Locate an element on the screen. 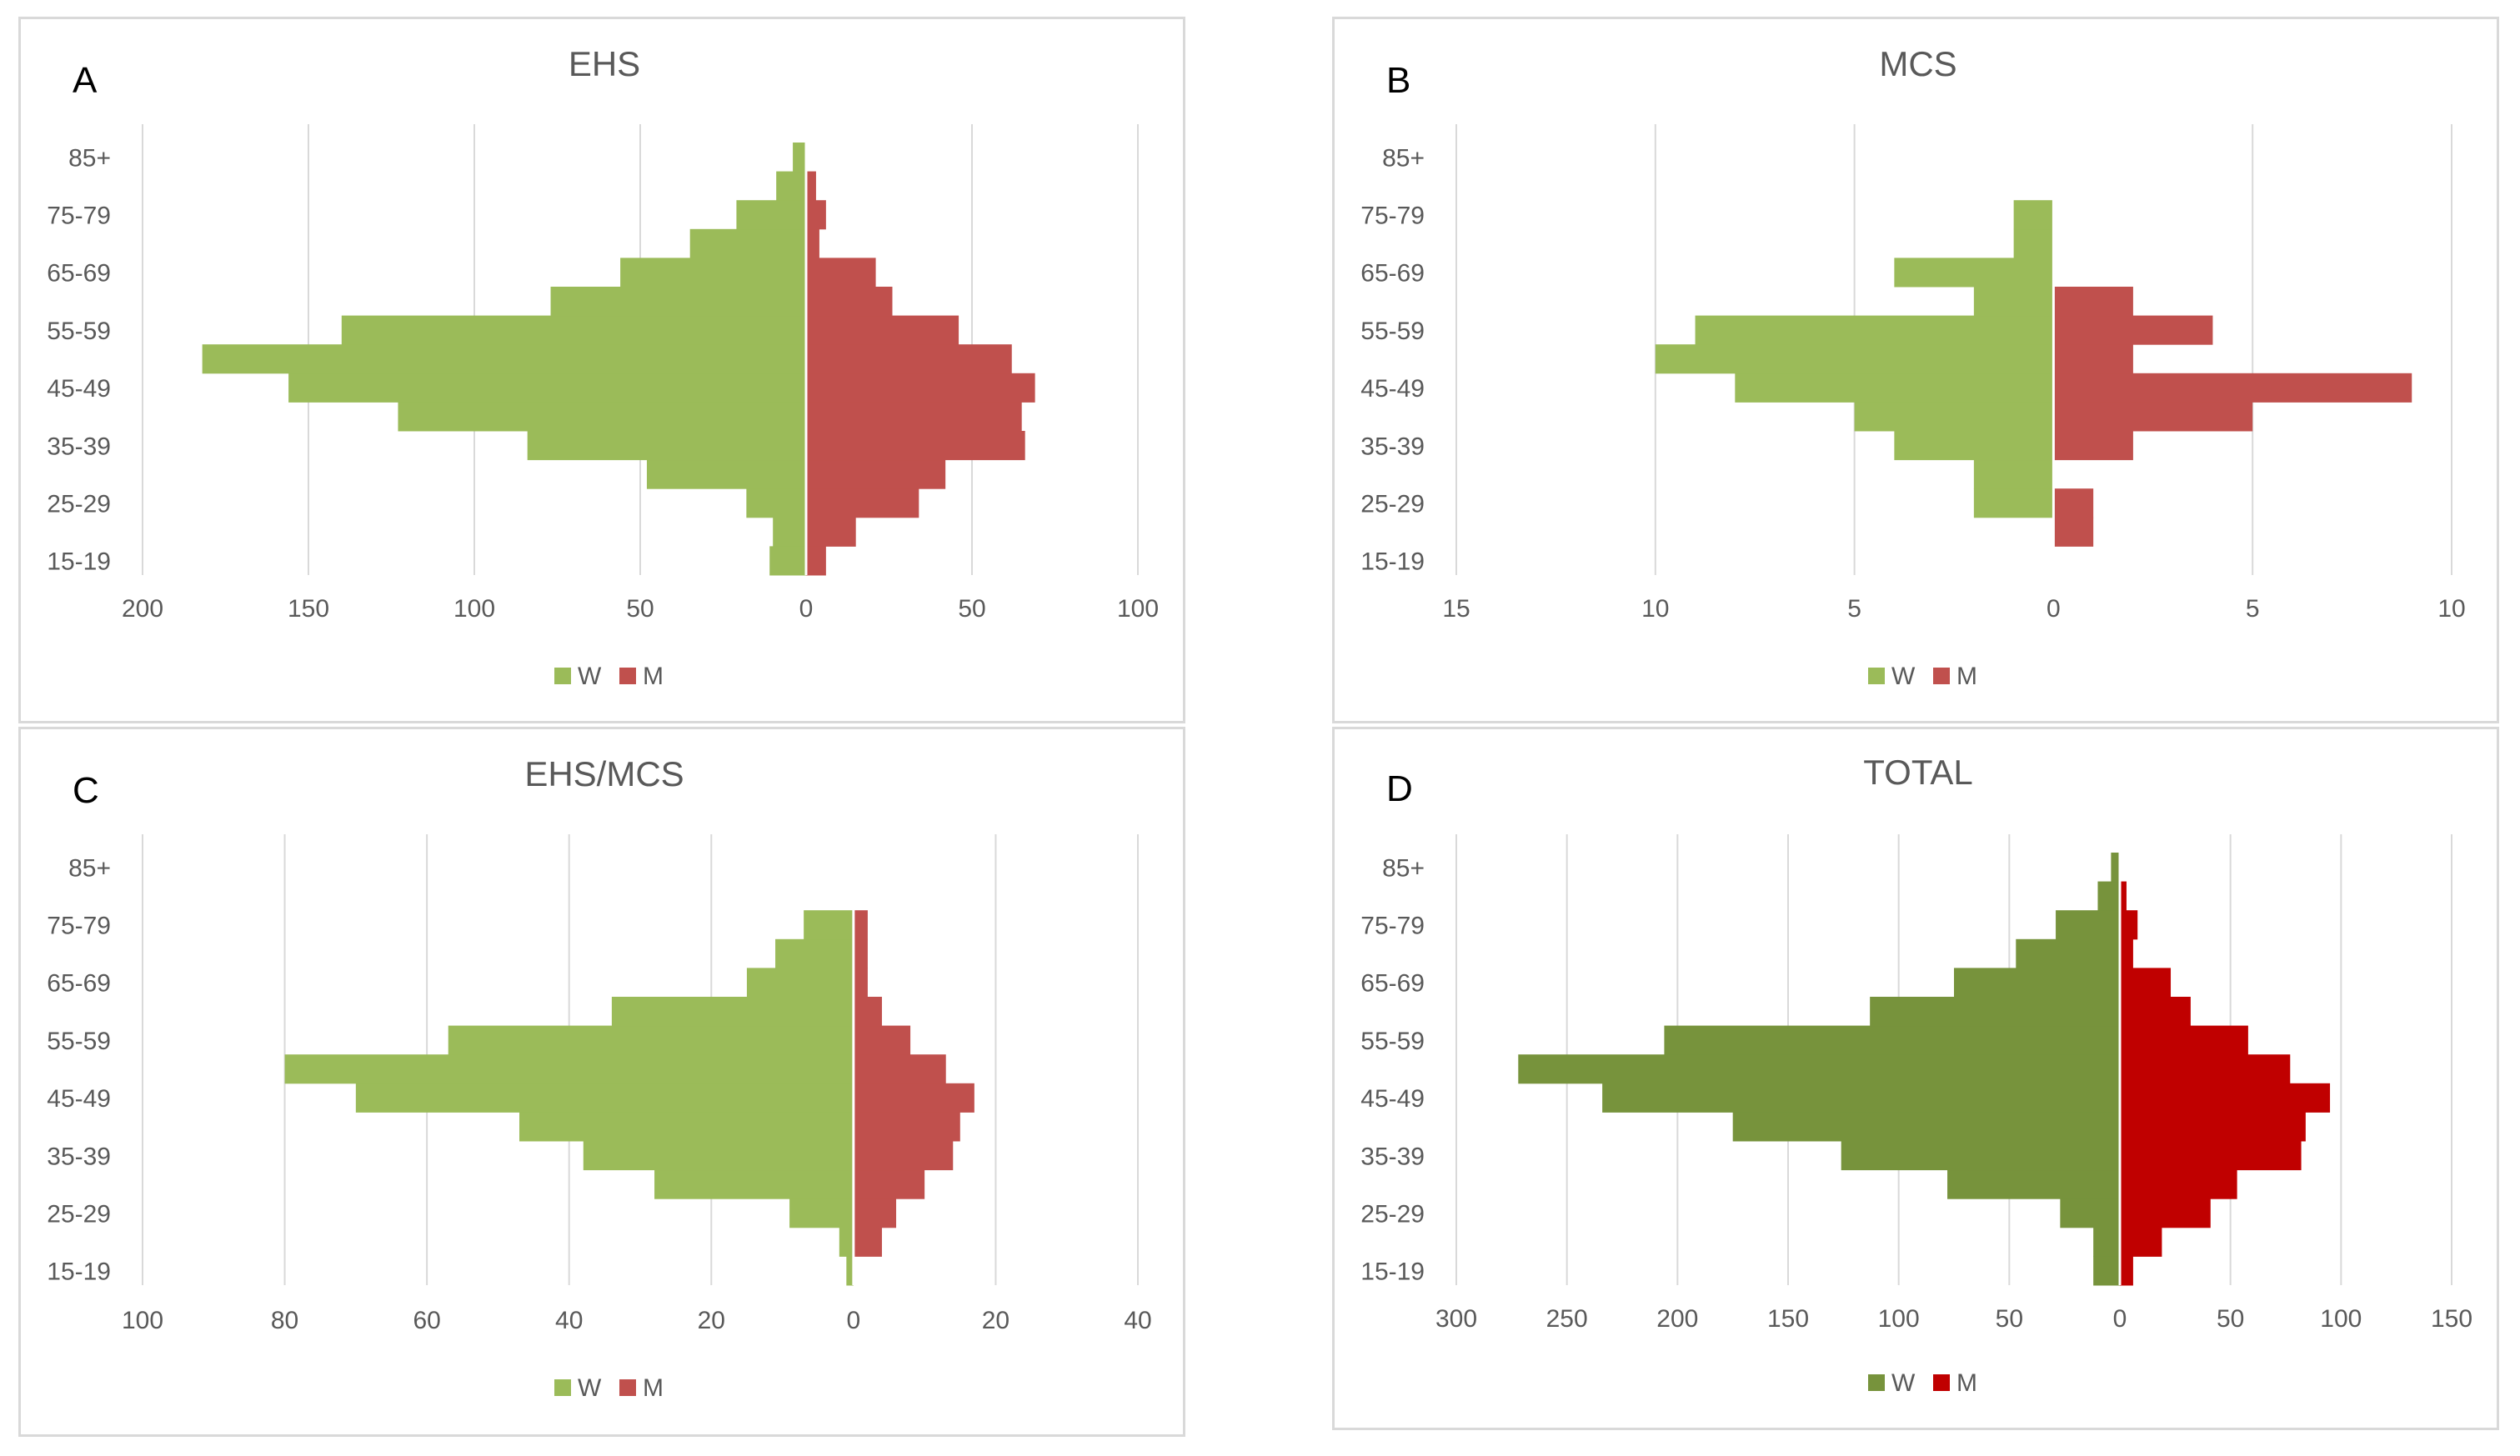  legend-swatch-w is located at coordinates (562, 1387).